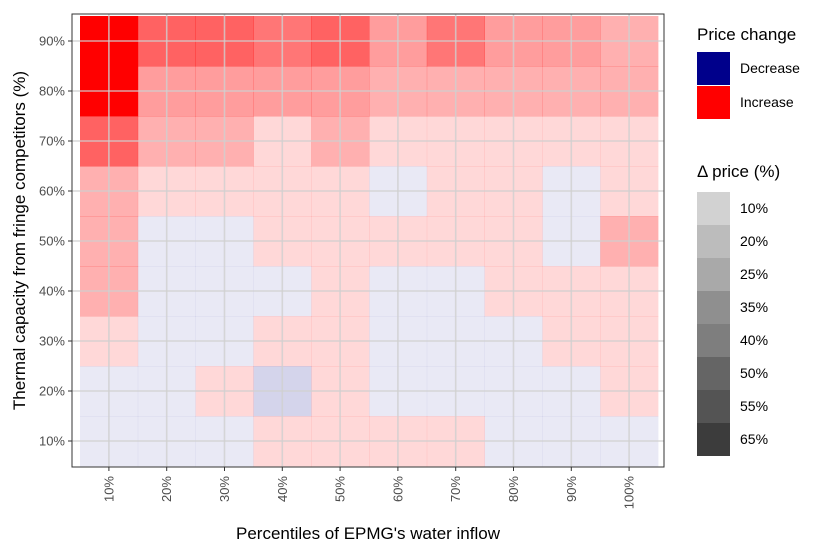 The width and height of the screenshot is (830, 554). I want to click on y-tick-label: 80%, so click(52, 91).